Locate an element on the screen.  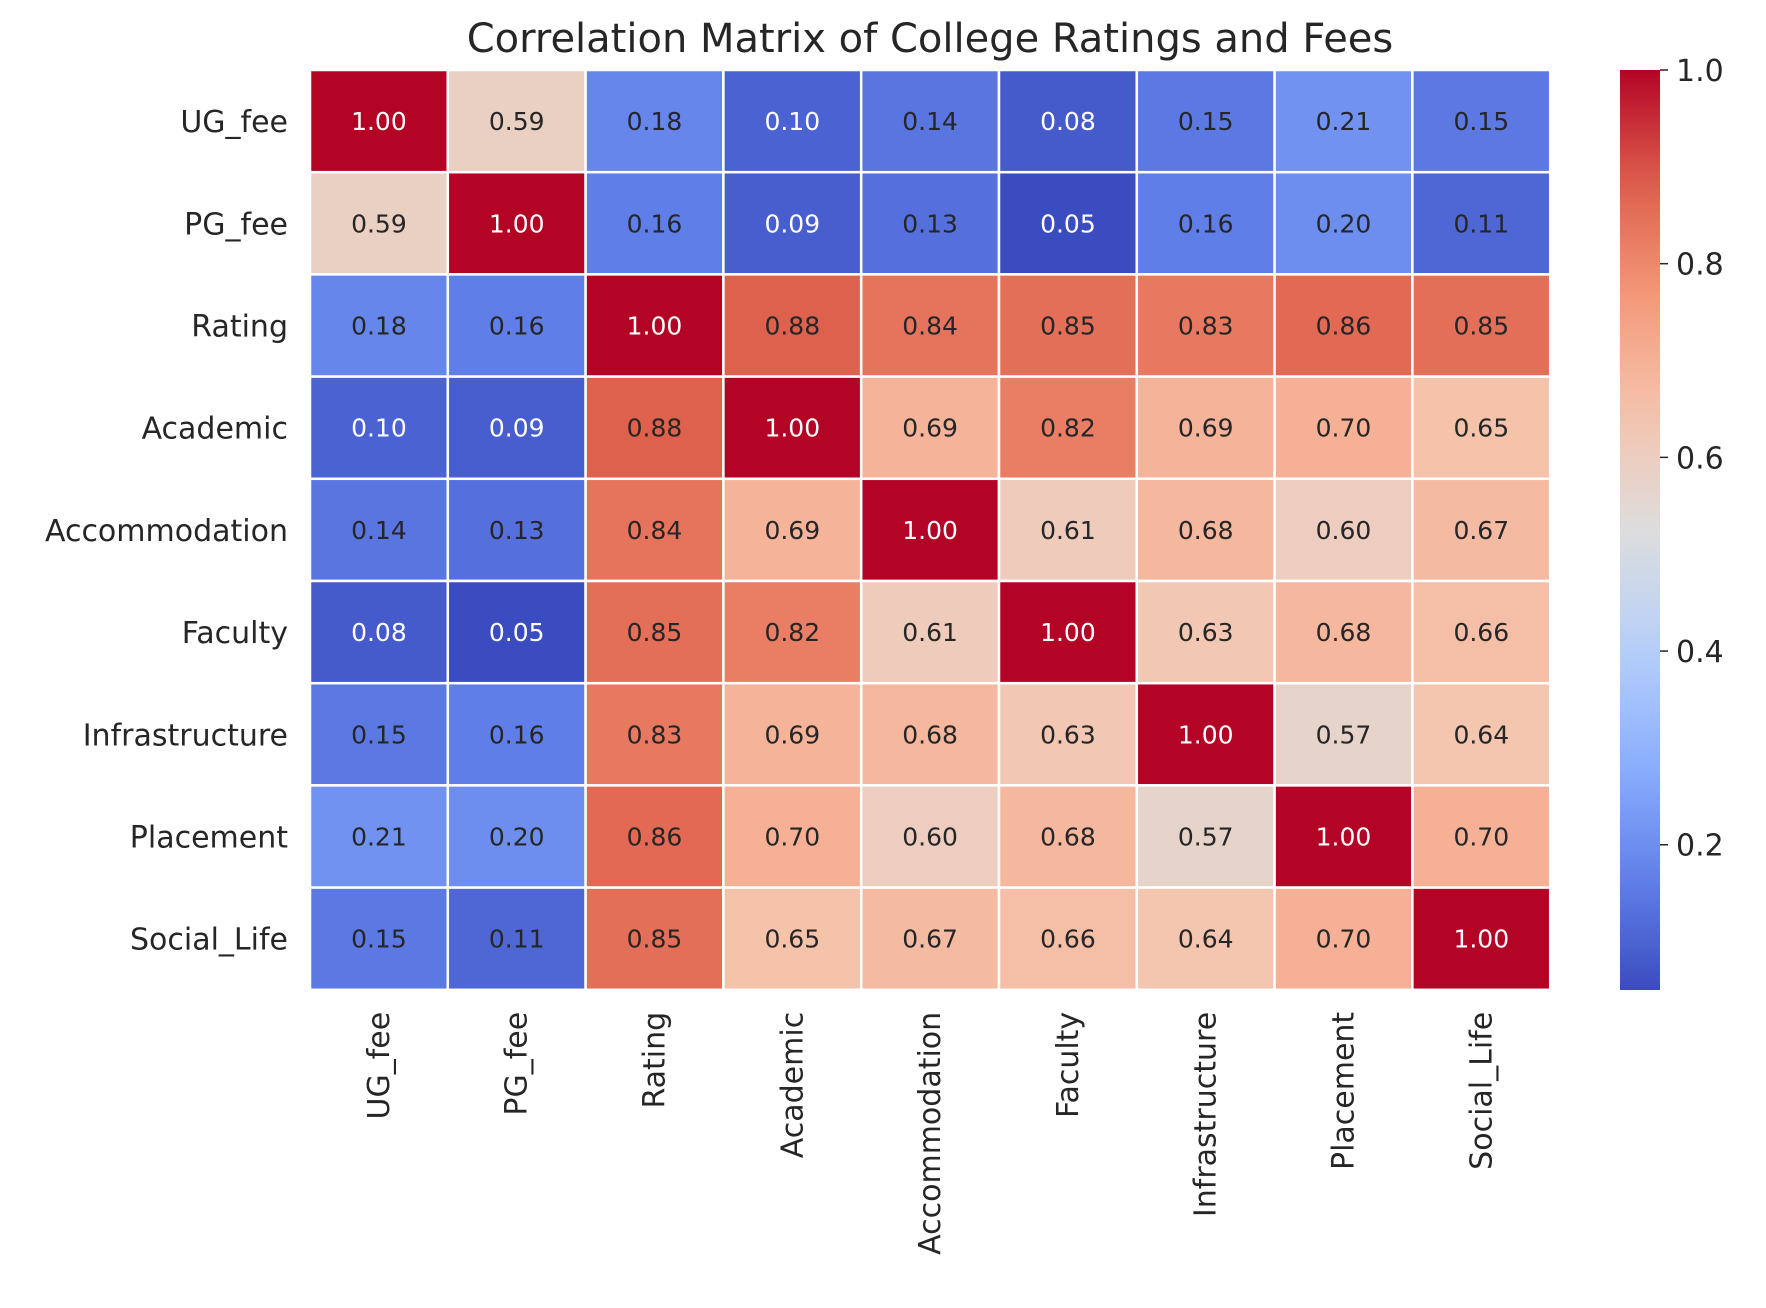
heatmap-cell-value: 0.66 is located at coordinates (1481, 632).